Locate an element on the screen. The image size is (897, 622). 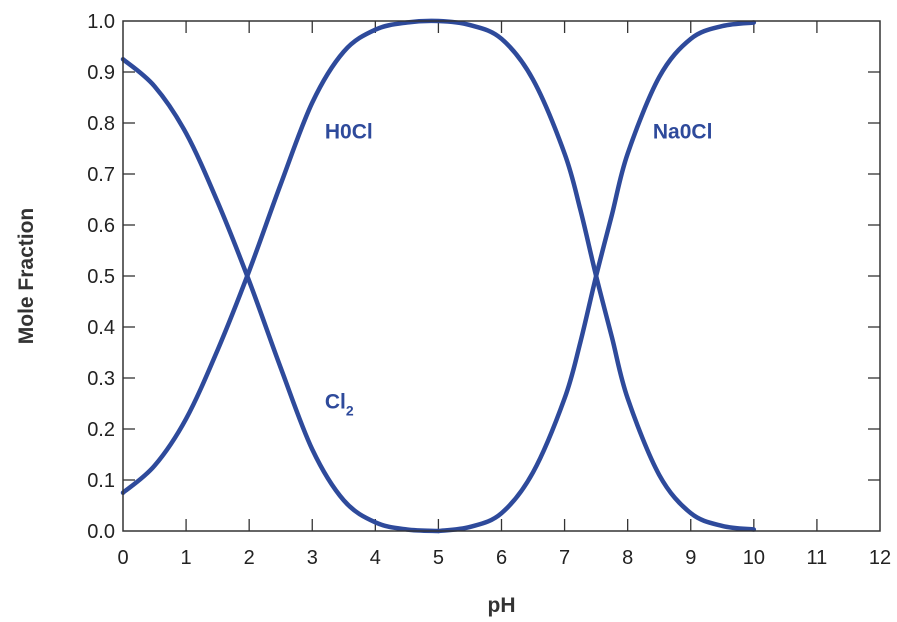
y-tick-label: 1.0 is located at coordinates (101, 22).